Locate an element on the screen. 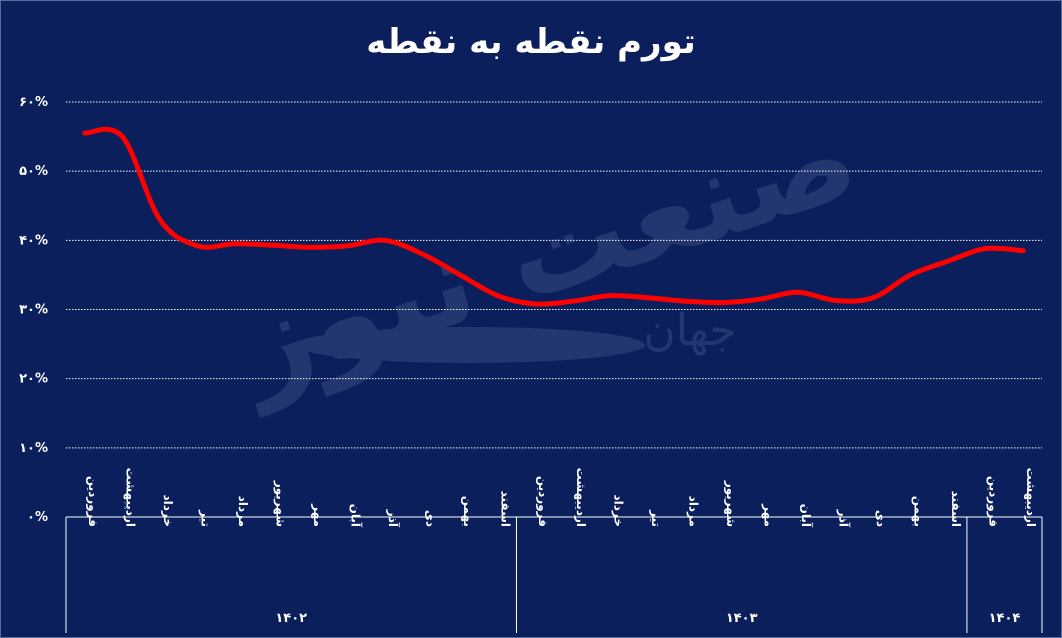  y-tick-label: ۲۰% is located at coordinates (33, 379).